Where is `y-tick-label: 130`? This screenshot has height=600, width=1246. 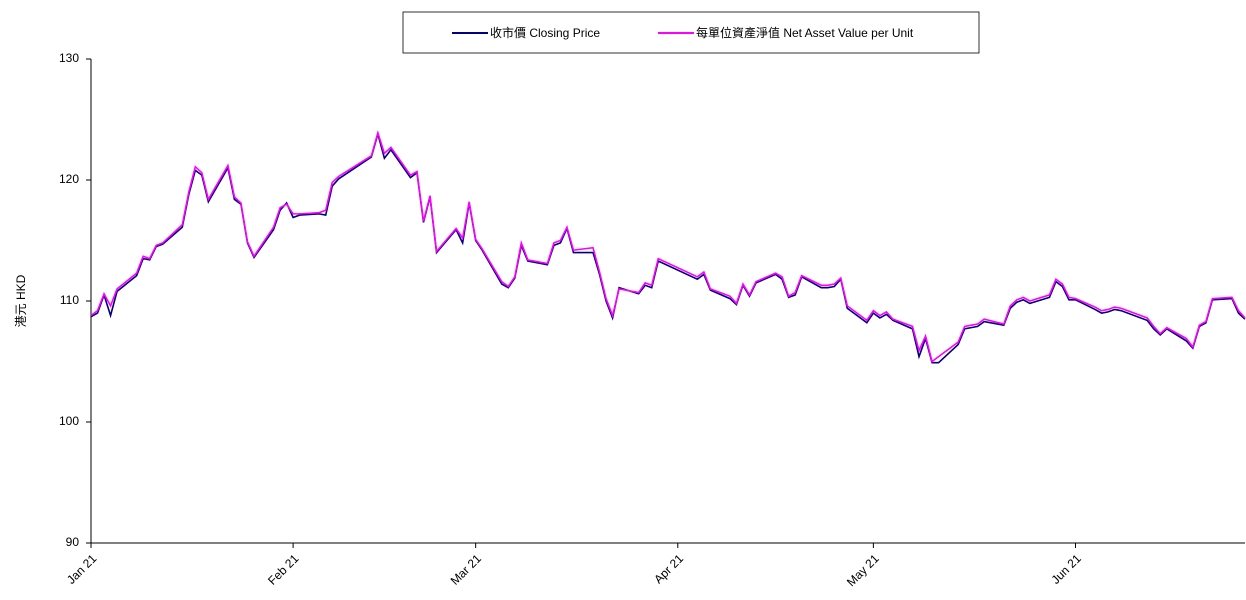
y-tick-label: 130 is located at coordinates (69, 58).